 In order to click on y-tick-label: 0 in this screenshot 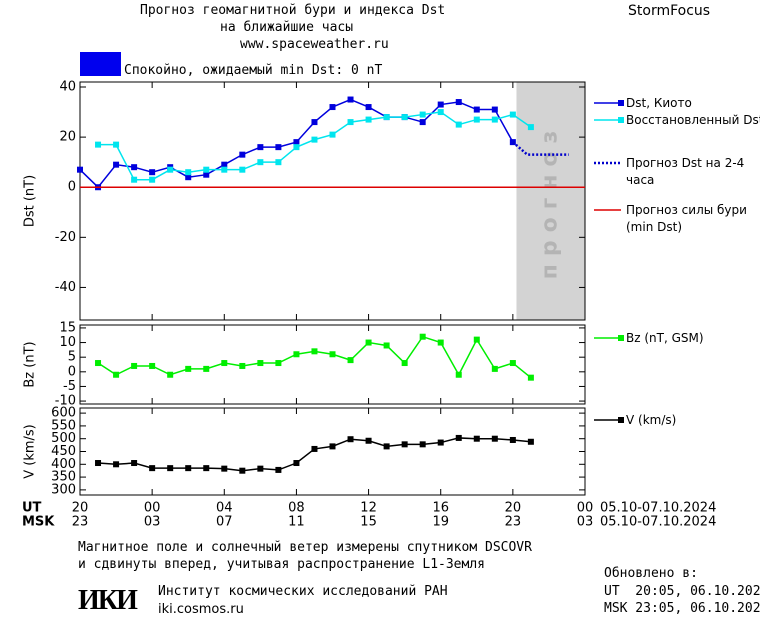, I will do `click(72, 187)`.